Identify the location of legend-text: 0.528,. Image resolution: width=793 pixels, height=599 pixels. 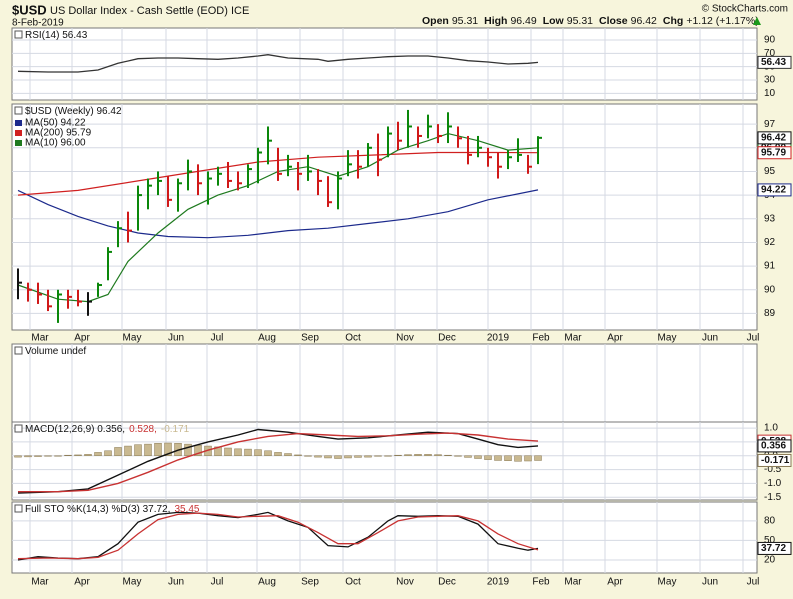
(143, 429).